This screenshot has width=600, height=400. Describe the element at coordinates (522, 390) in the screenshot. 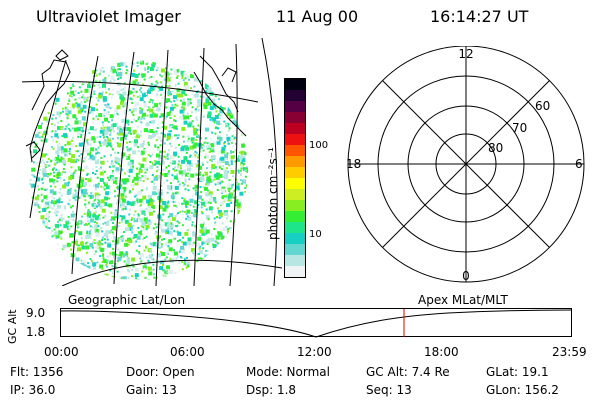

I see `geo-longitude: GLon: 156.2` at that location.